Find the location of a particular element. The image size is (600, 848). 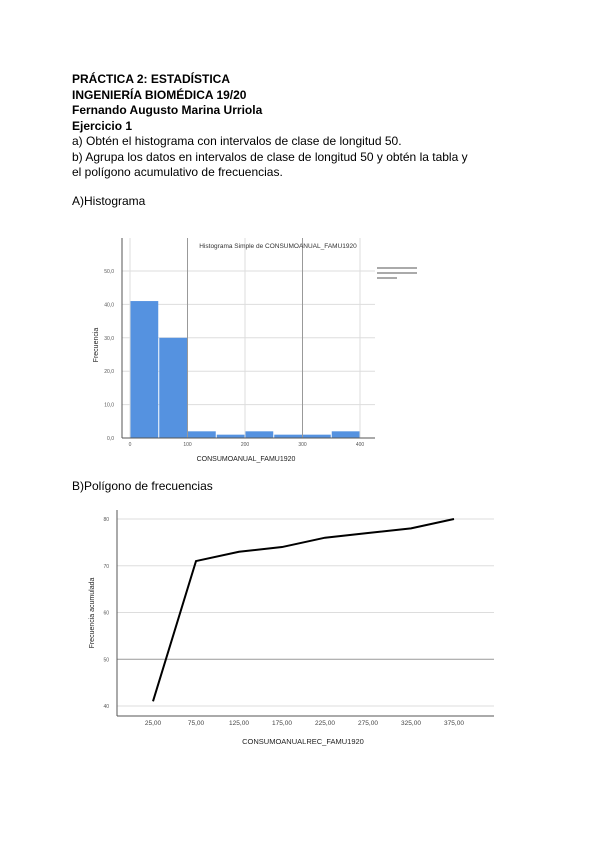

x-tick-label: 375,00 is located at coordinates (454, 723).